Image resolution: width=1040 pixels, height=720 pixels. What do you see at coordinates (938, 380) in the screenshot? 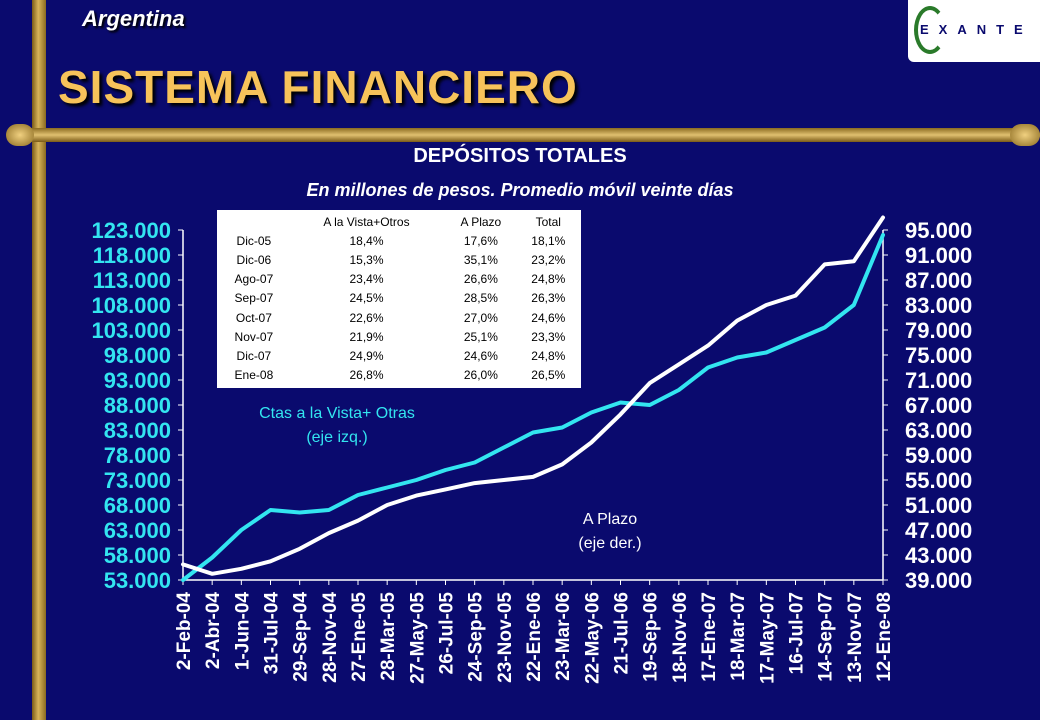
I see `y-right-tick-label: 71.000` at bounding box center [938, 380].